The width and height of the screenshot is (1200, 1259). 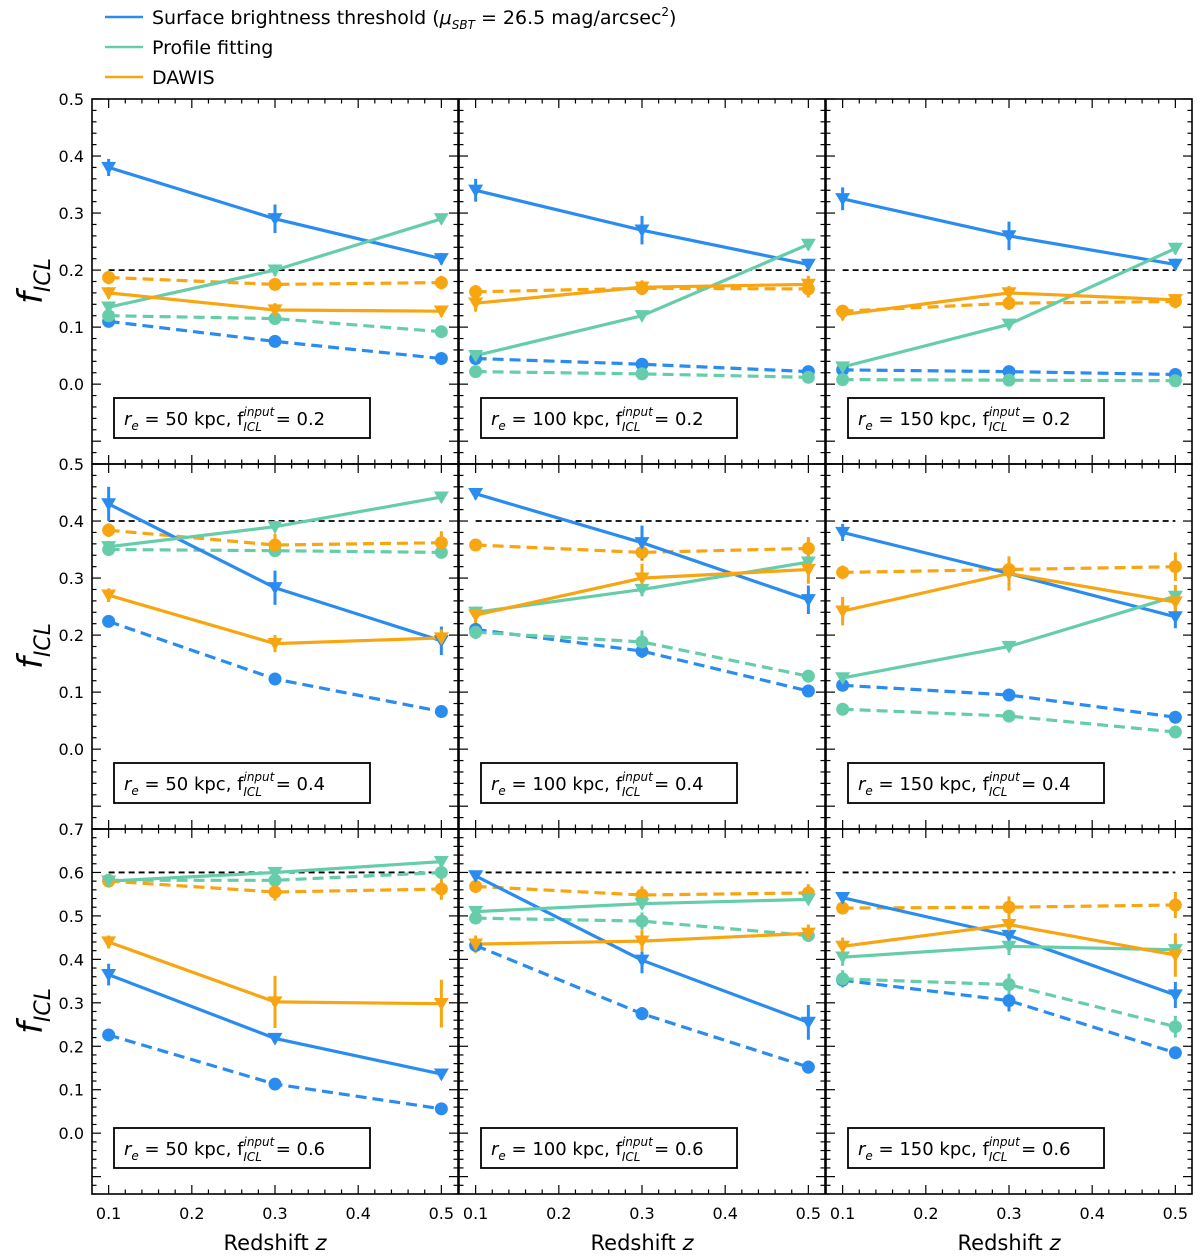 What do you see at coordinates (71, 635) in the screenshot?
I see `y-tick-label: 0.2` at bounding box center [71, 635].